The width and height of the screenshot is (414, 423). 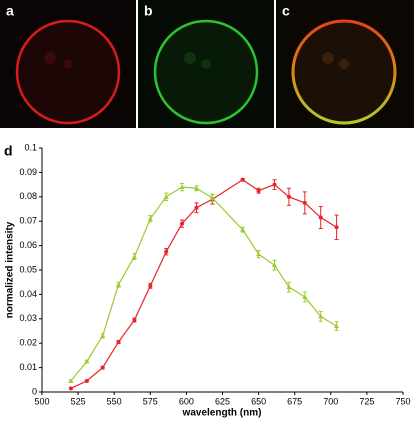 I want to click on x-tick-label: 675, so click(x=294, y=401).